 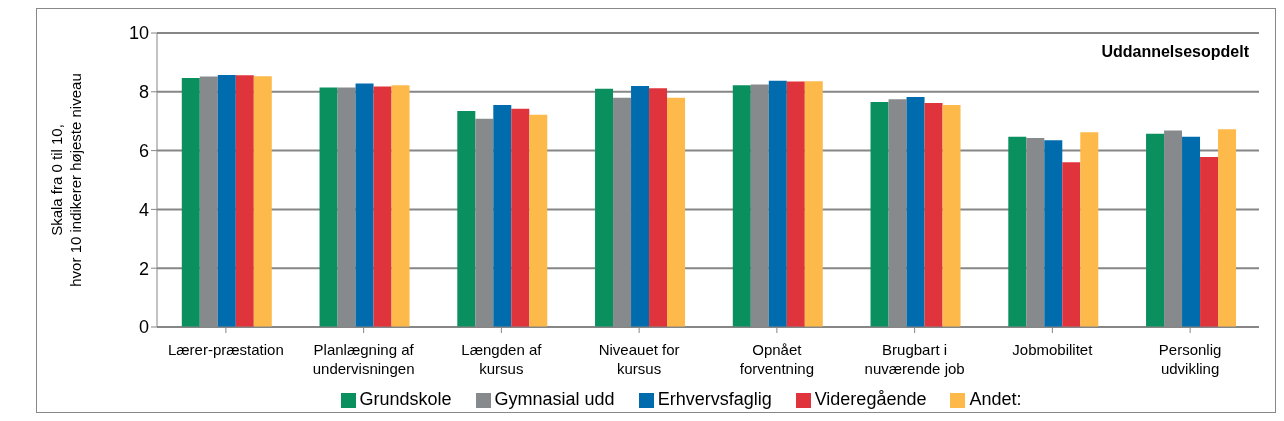 I want to click on x-tick-label: Længden af kursus, so click(x=502, y=359).